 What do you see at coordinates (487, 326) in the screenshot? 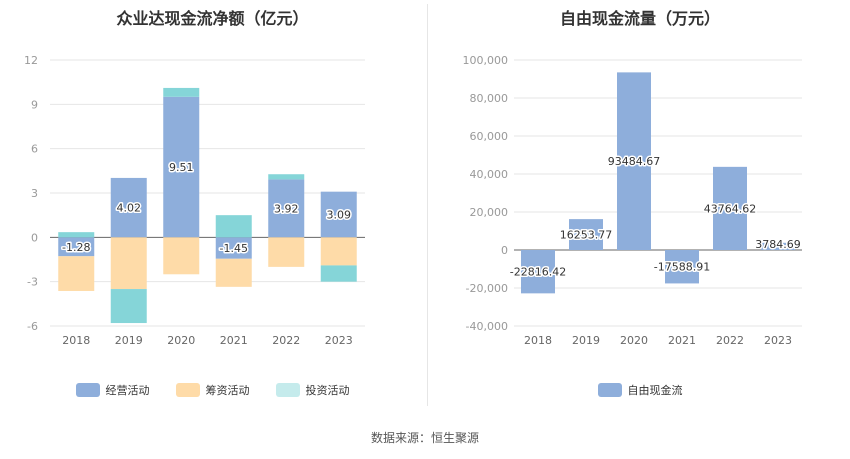
I see `y-tick-label: -40,000` at bounding box center [487, 326].